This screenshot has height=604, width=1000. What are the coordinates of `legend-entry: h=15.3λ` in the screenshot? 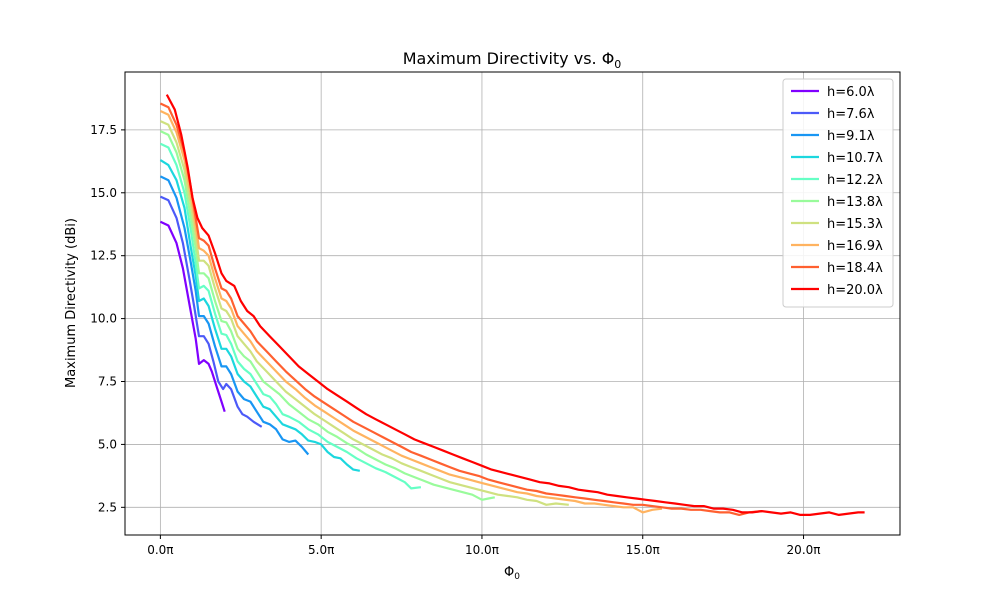 It's located at (855, 224).